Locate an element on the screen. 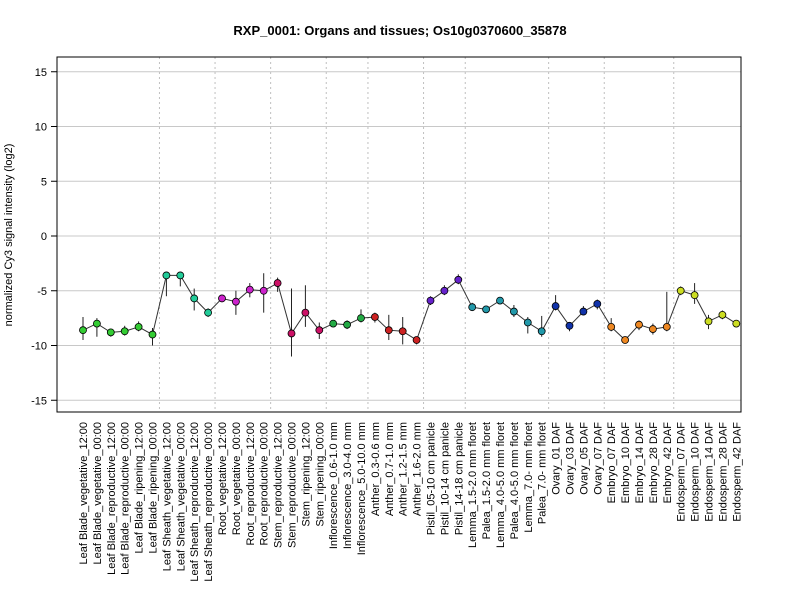  x-tick-label: Ovary_01 DAF is located at coordinates (557, 458).